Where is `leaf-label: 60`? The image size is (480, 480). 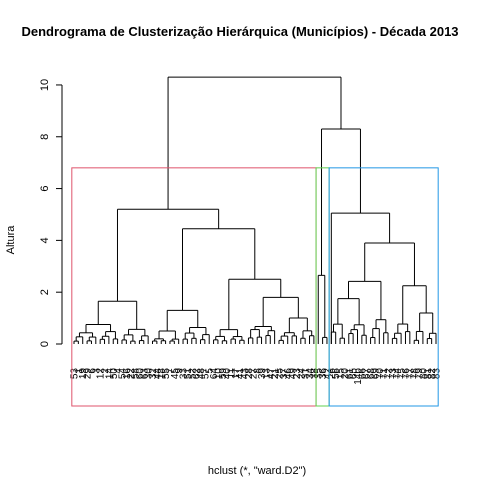
leaf-label: 60 is located at coordinates (140, 374).